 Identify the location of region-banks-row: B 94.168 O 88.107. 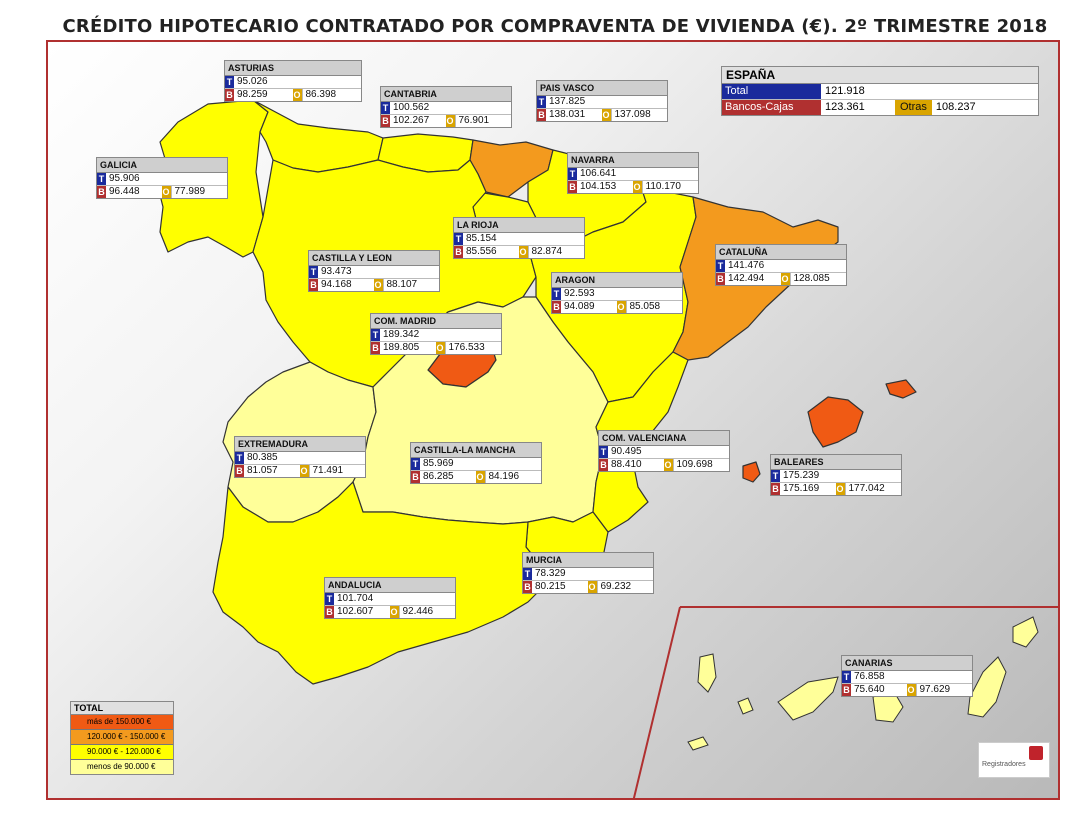
(374, 285).